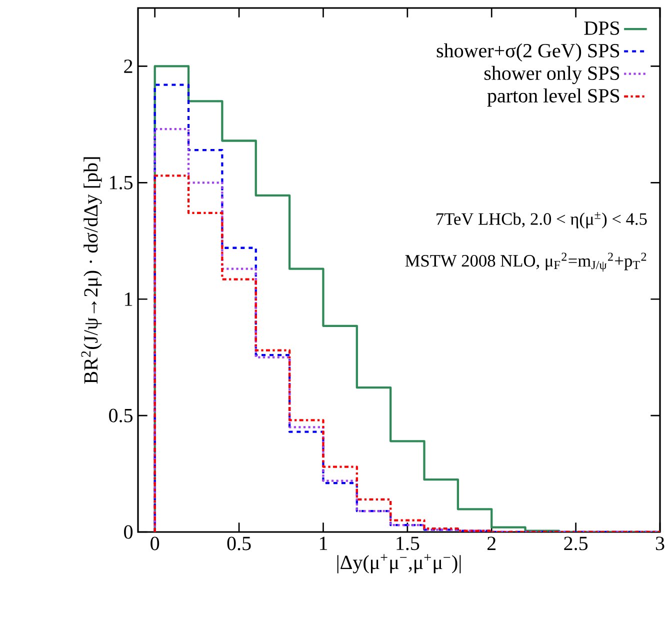  What do you see at coordinates (576, 543) in the screenshot?
I see `x-tick-label: 2.5` at bounding box center [576, 543].